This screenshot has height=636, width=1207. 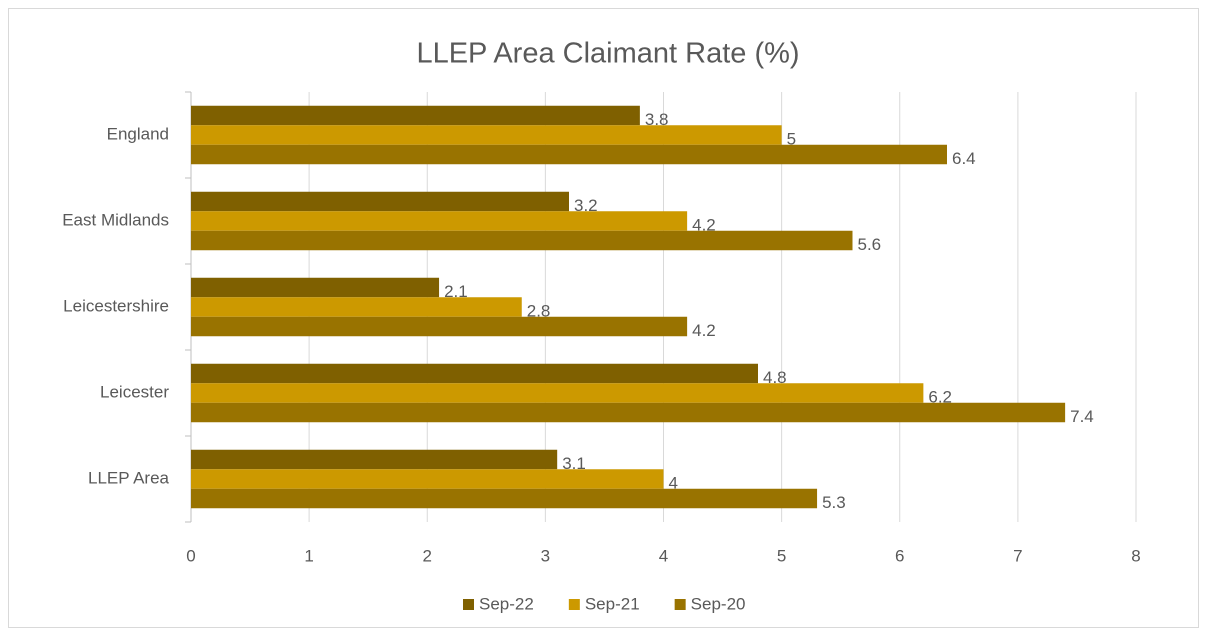 I want to click on legend-label: Sep-22, so click(x=506, y=603).